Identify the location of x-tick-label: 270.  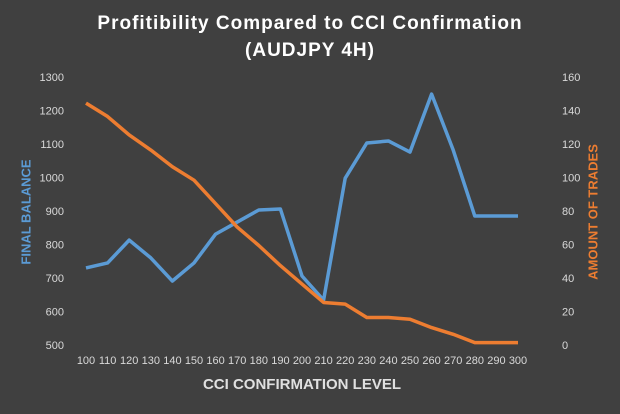
(453, 361).